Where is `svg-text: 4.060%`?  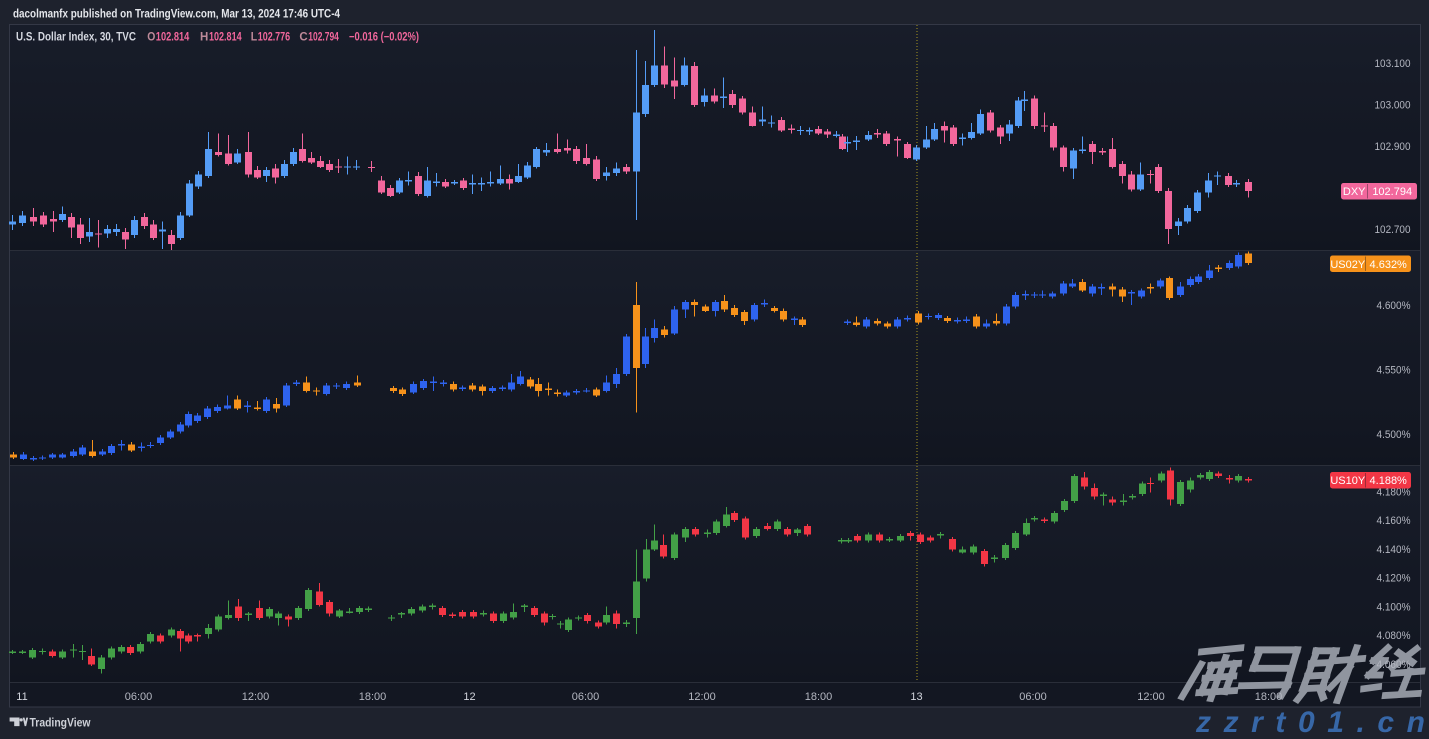 svg-text: 4.060% is located at coordinates (1394, 665).